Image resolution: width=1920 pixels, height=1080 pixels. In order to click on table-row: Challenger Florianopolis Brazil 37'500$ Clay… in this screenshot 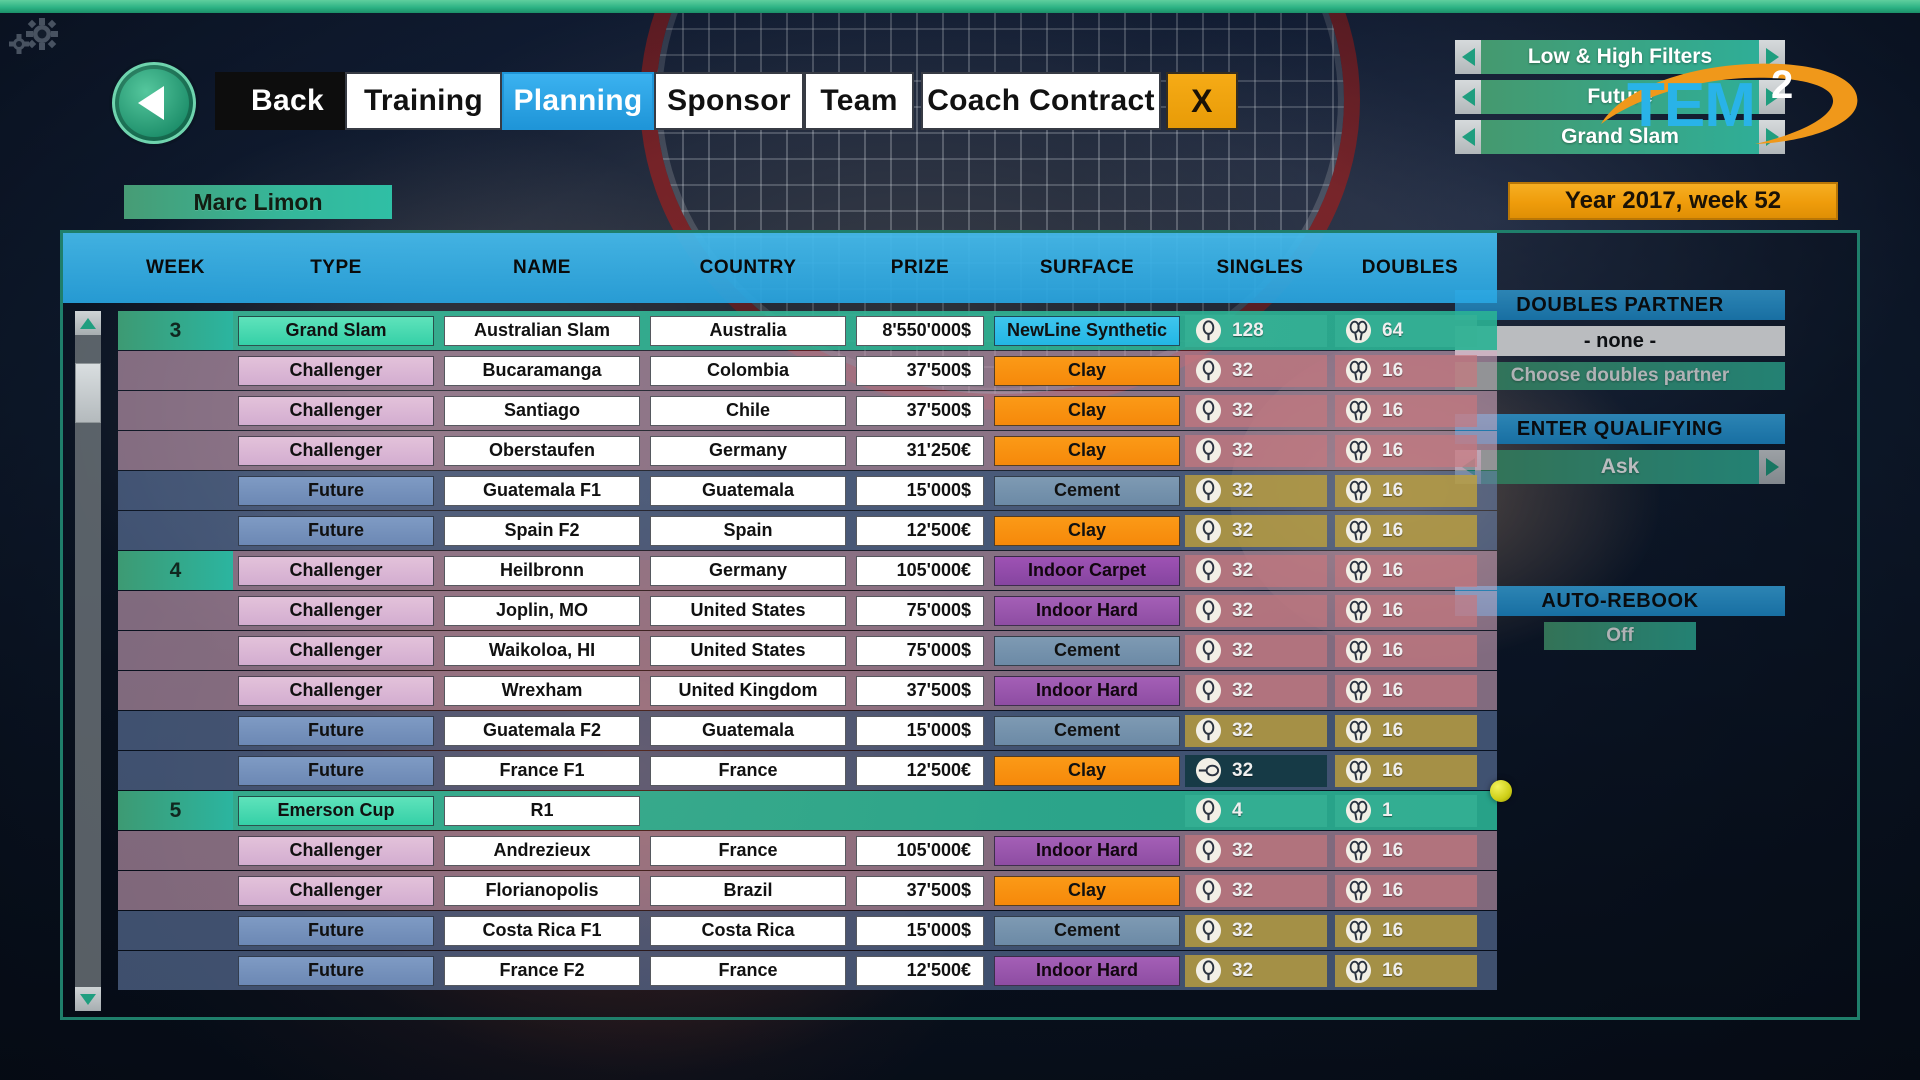, I will do `click(807, 890)`.